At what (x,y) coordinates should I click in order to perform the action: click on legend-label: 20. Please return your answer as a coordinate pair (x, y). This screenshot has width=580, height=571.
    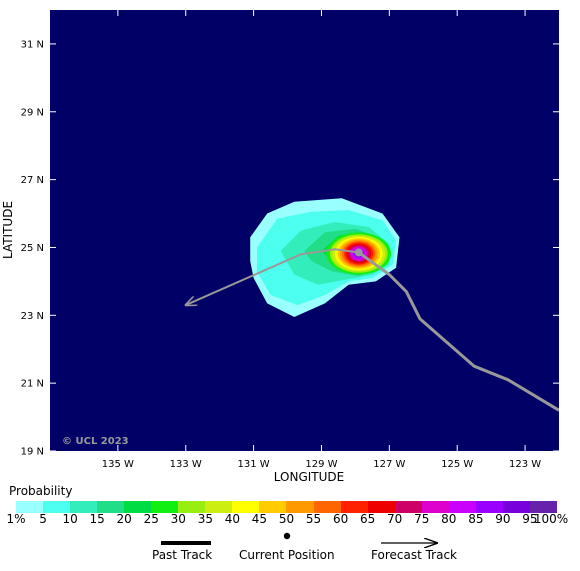
    Looking at the image, I should click on (124, 519).